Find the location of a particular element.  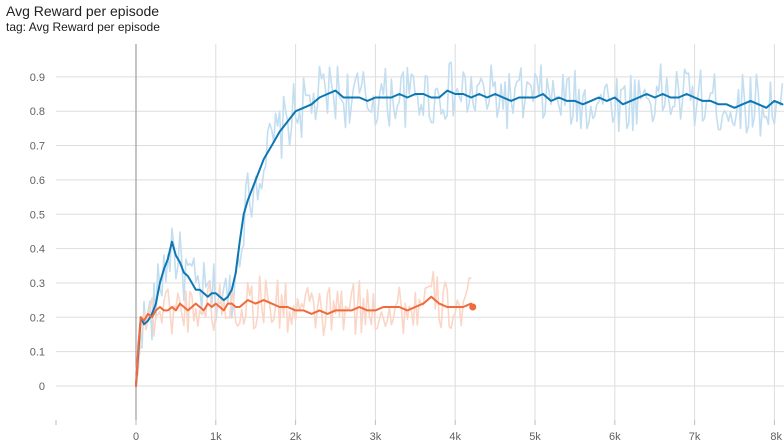

y-tick-label: 0.9 is located at coordinates (37, 78).